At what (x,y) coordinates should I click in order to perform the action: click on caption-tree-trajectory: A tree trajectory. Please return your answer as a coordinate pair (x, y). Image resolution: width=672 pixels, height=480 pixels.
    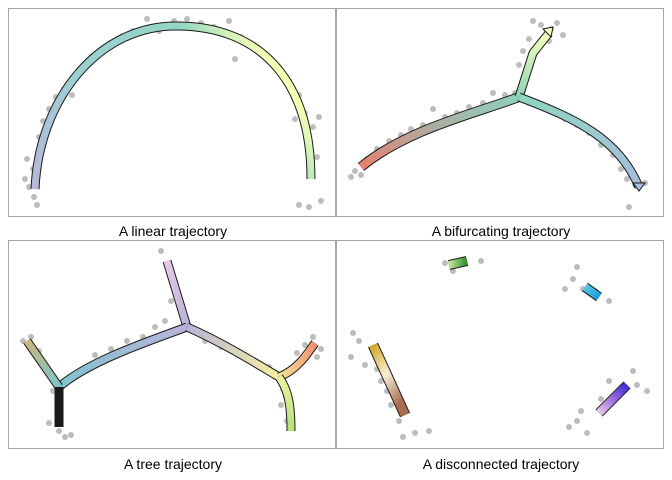
    Looking at the image, I should click on (173, 464).